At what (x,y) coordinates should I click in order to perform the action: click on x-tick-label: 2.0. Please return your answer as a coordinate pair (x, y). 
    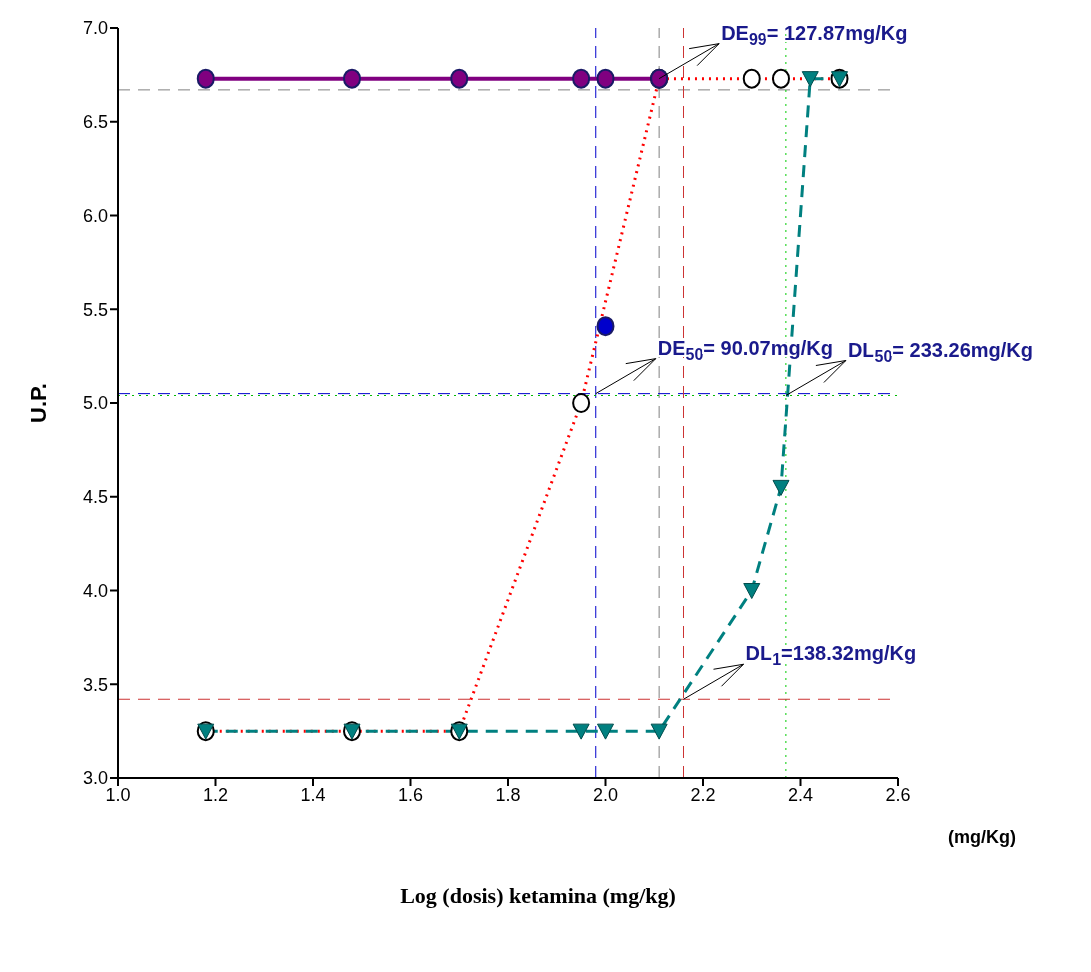
    Looking at the image, I should click on (605, 794).